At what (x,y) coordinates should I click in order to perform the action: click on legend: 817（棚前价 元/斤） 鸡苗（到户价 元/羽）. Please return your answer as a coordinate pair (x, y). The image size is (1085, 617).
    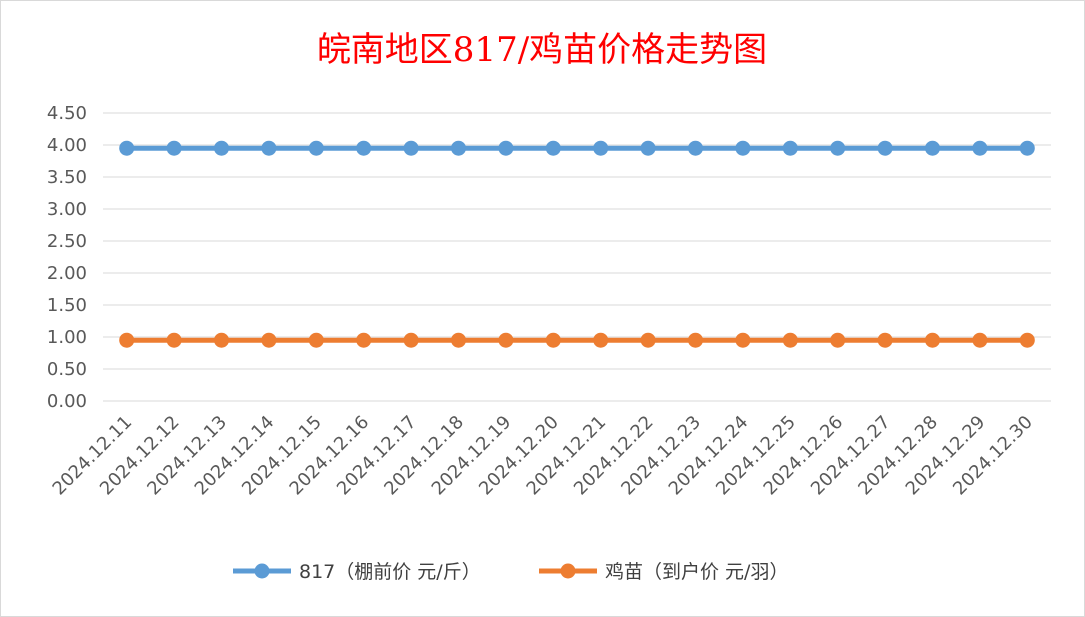
    Looking at the image, I should click on (510, 572).